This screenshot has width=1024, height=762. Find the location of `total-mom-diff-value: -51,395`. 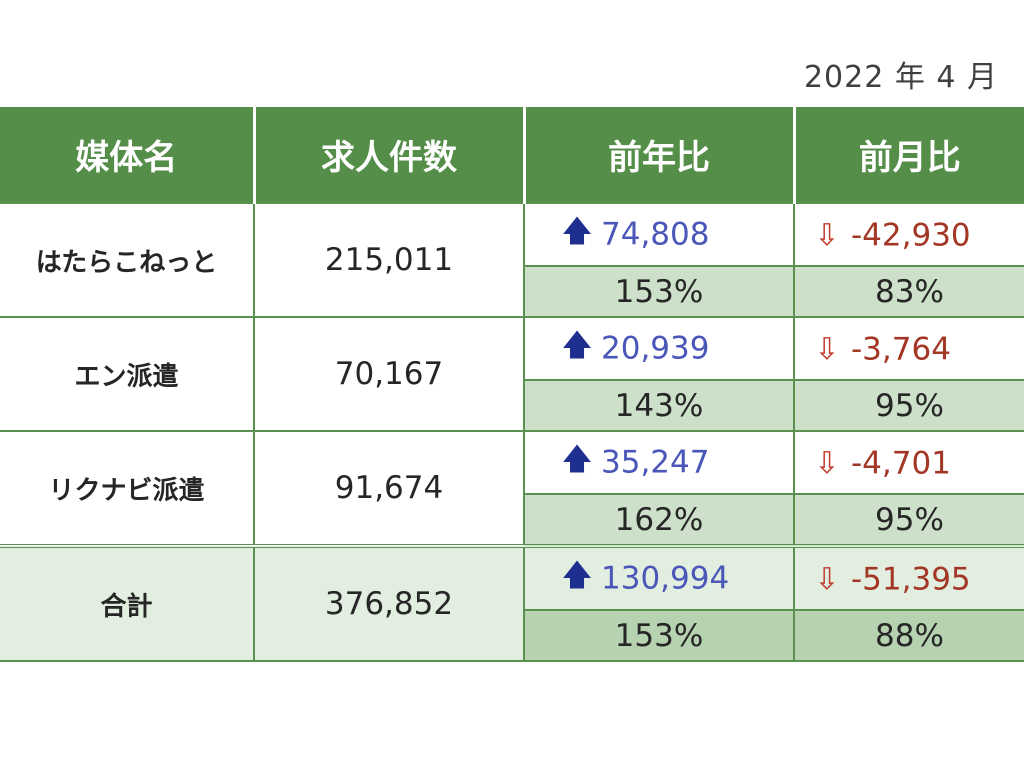

total-mom-diff-value: -51,395 is located at coordinates (911, 579).